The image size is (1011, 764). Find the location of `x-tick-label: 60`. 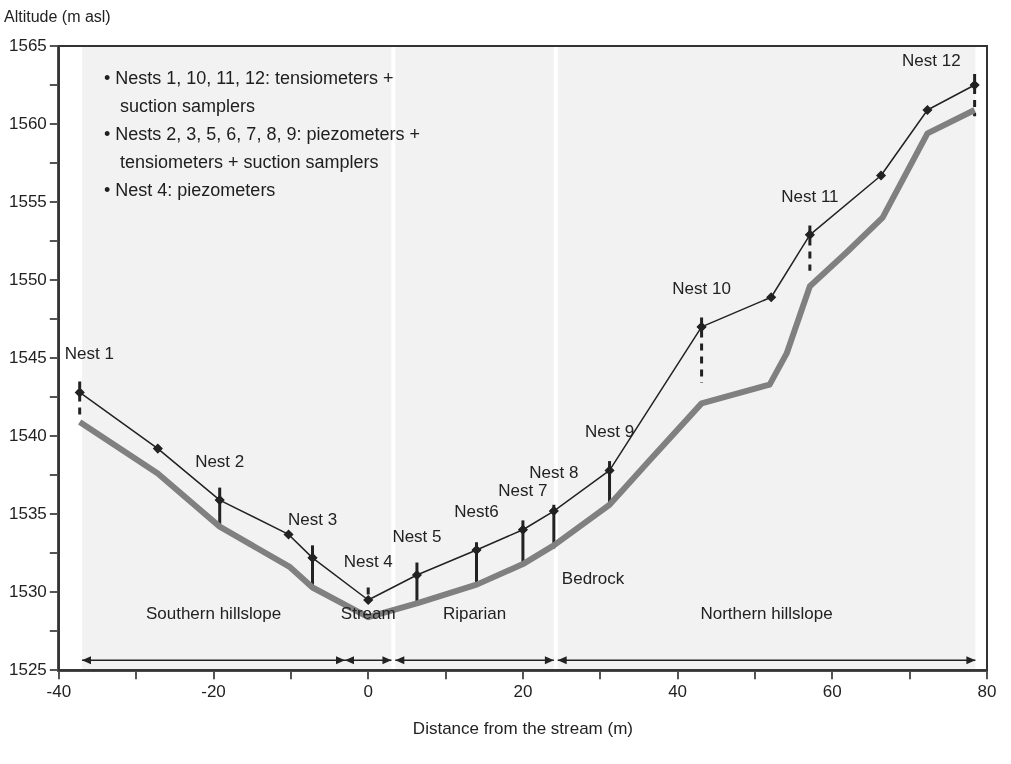

x-tick-label: 60 is located at coordinates (832, 692).